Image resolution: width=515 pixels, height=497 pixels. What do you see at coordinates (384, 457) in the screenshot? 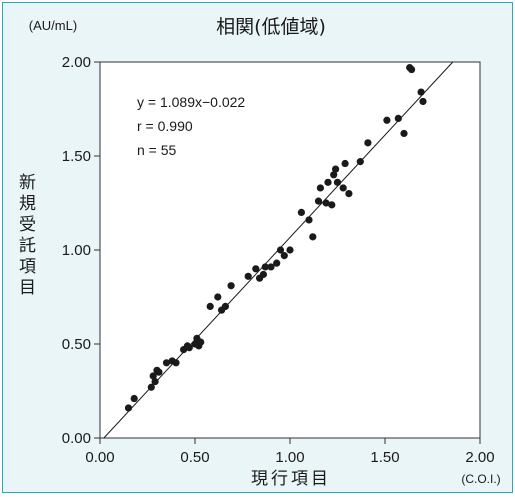
I see `x-tick-label: 1.50` at bounding box center [384, 457].